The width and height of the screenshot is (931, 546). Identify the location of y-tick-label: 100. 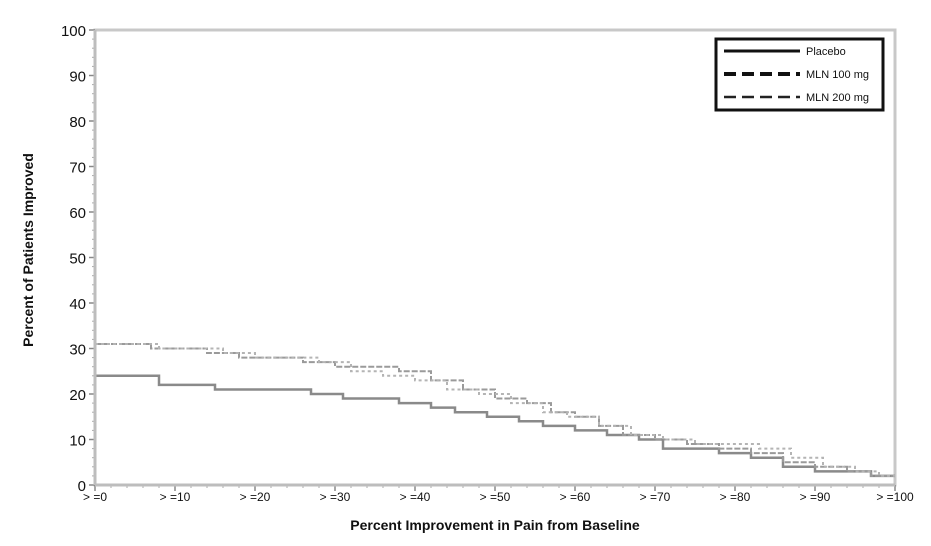
(73, 31).